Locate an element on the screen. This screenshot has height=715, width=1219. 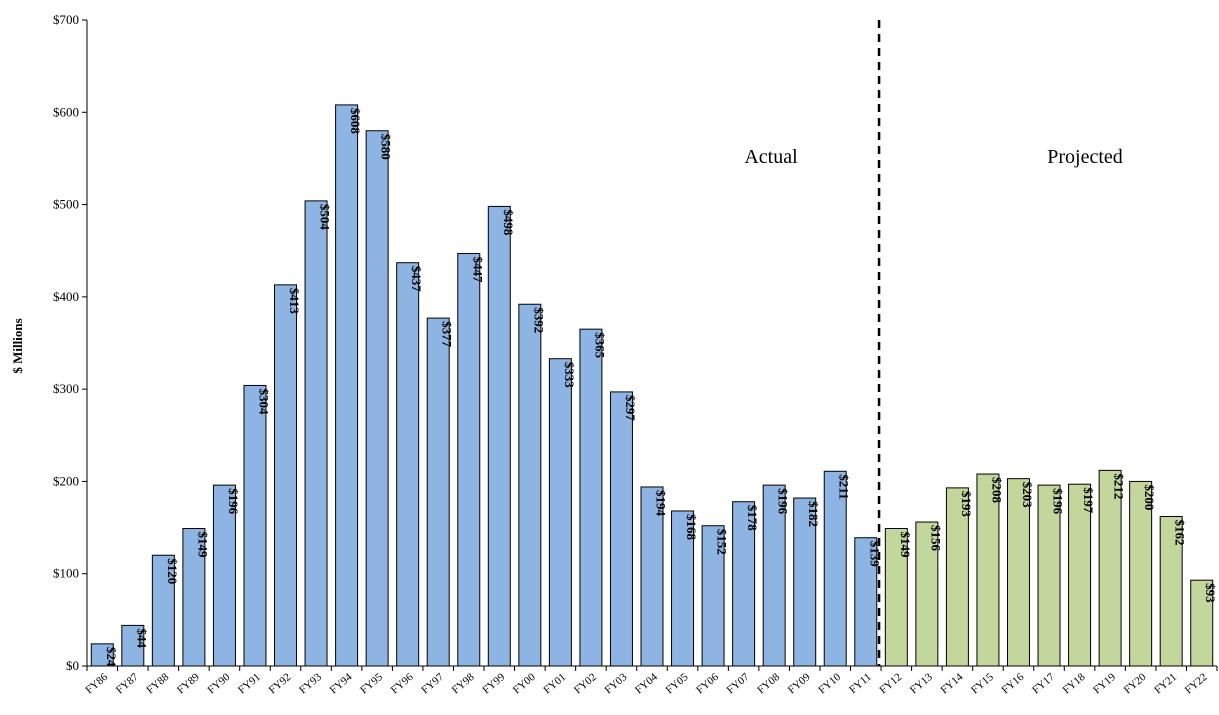
x-tick-label: FY86 is located at coordinates (96, 684).